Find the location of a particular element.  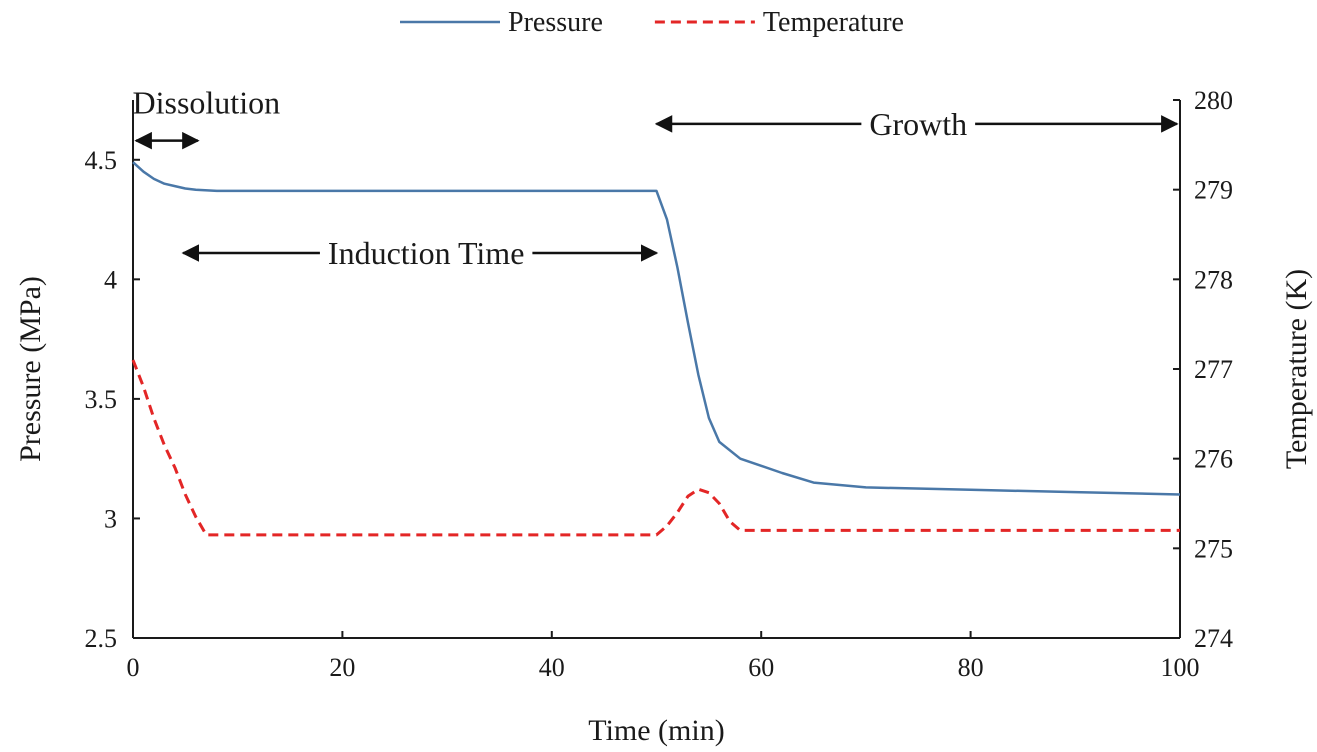

y-left-axis-title: Pressure (MPa) is located at coordinates (30, 369).